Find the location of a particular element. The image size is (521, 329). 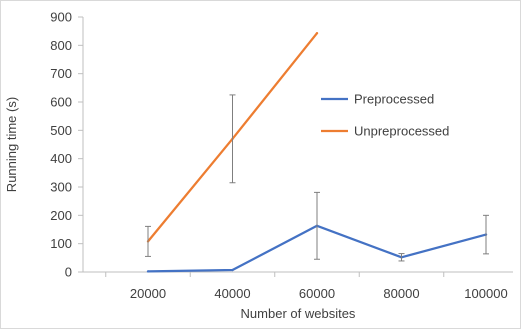

y-tick-label: 400 is located at coordinates (61, 158).